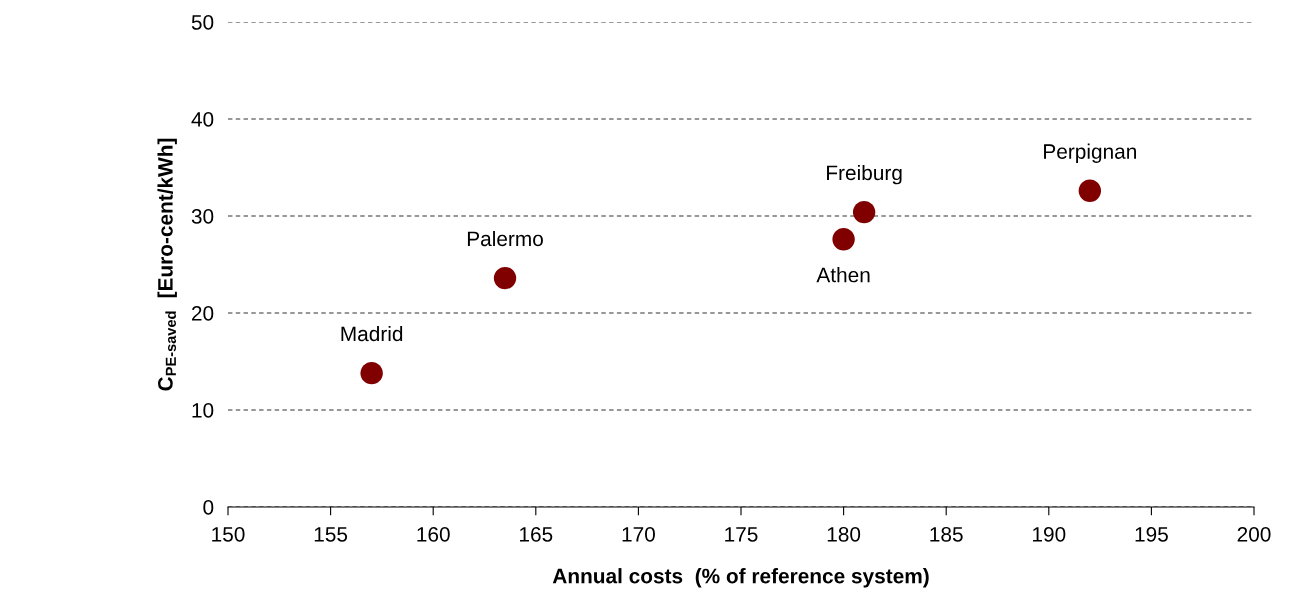  I want to click on x-tick-label: 185, so click(946, 534).